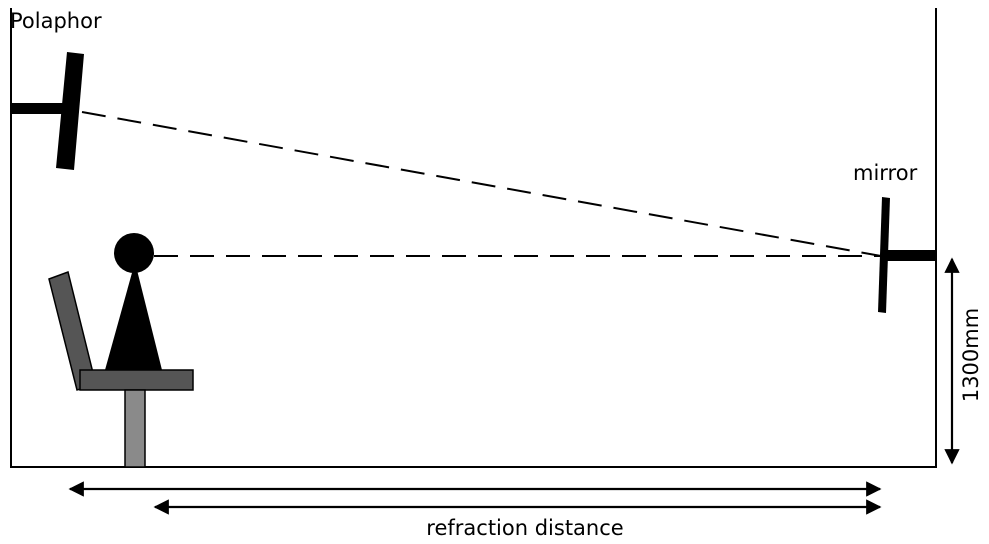  What do you see at coordinates (524, 528) in the screenshot?
I see `distance-label: refraction distance` at bounding box center [524, 528].